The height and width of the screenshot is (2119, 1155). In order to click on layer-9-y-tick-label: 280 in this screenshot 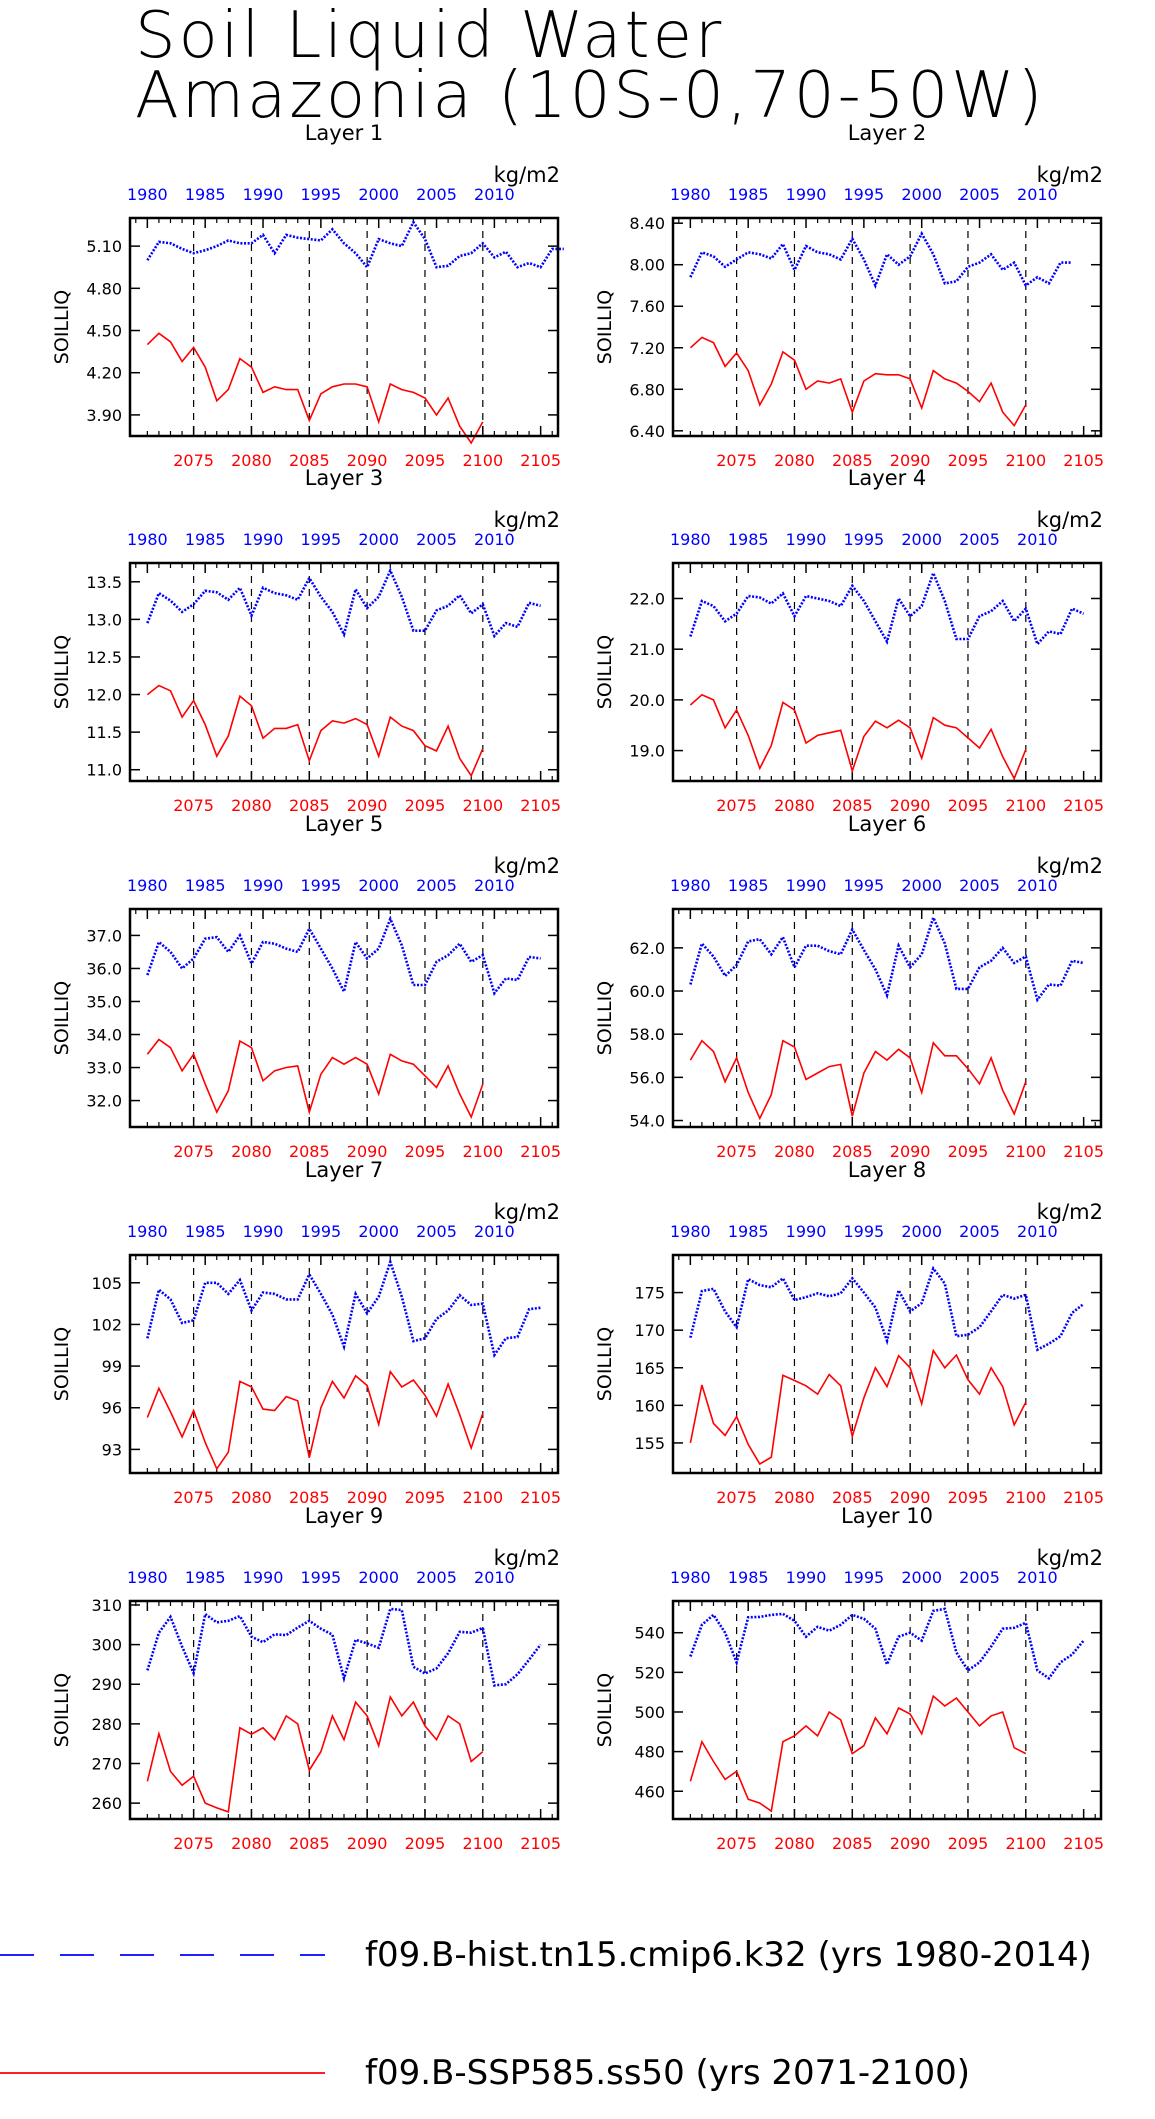, I will do `click(106, 1724)`.